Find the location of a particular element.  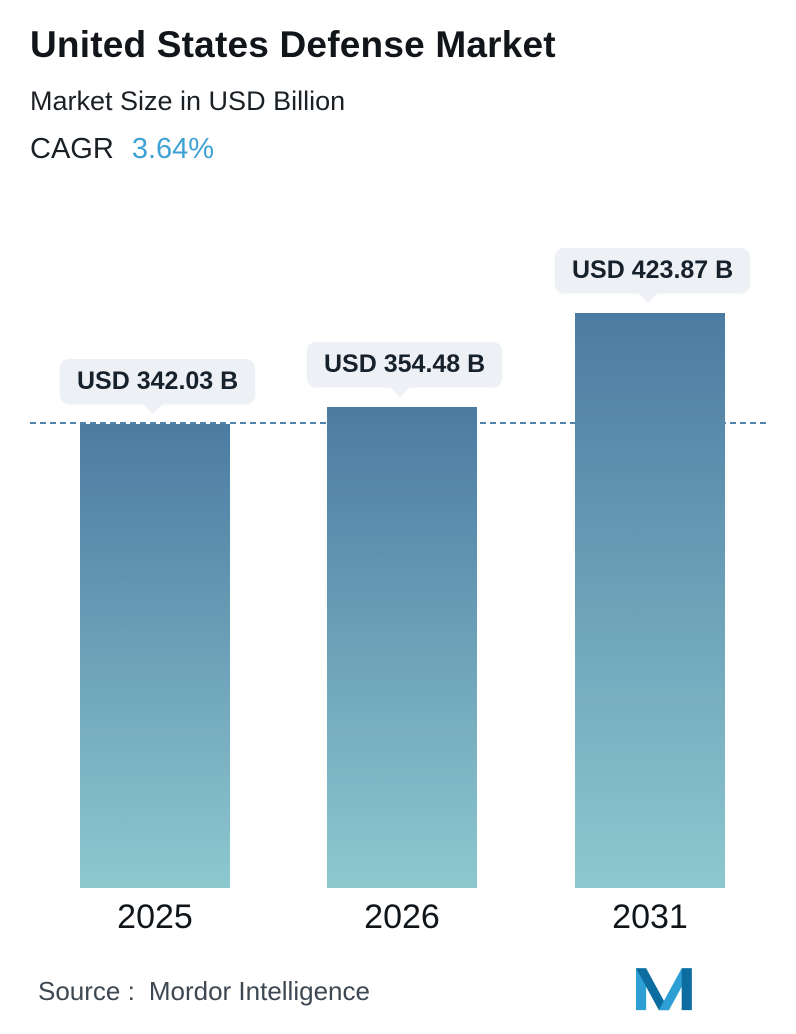

x-axis-label: 2025 is located at coordinates (155, 917).